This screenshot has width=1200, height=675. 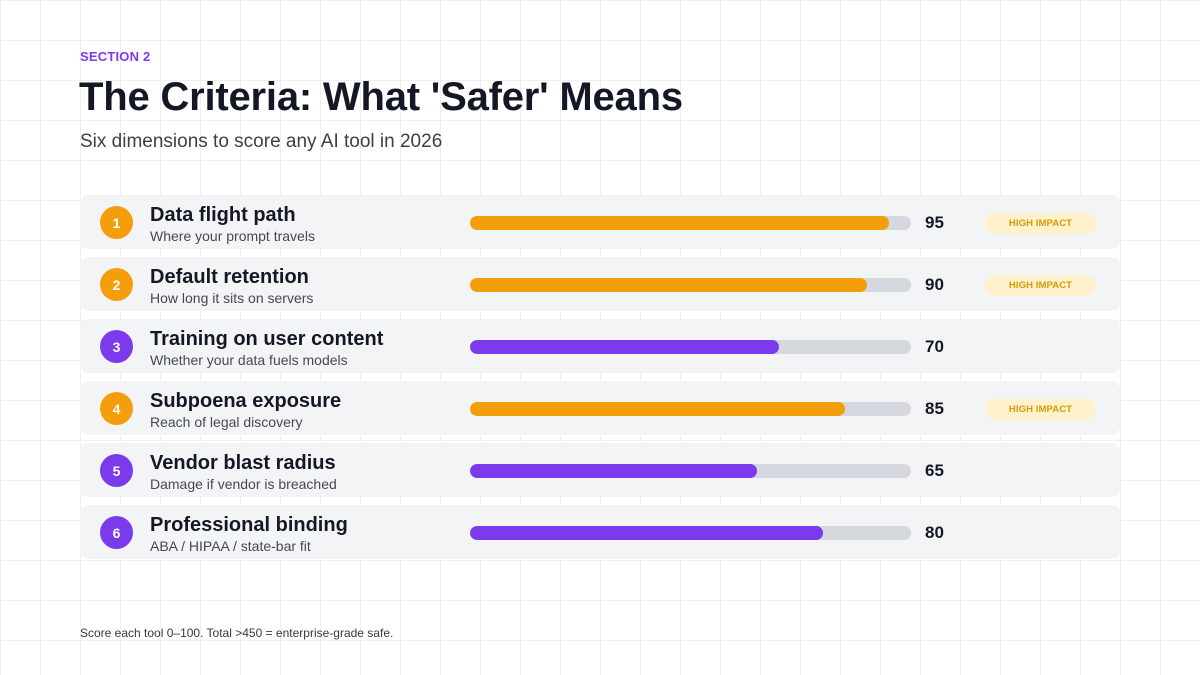 What do you see at coordinates (116, 222) in the screenshot?
I see `criterion-number-badge: 1` at bounding box center [116, 222].